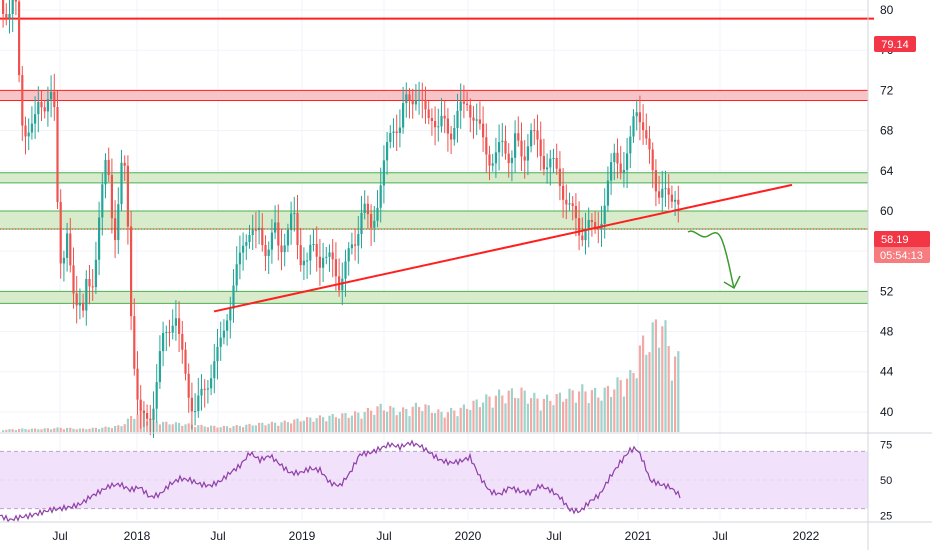 The width and height of the screenshot is (932, 550). What do you see at coordinates (887, 412) in the screenshot?
I see `price-tick-label: 40` at bounding box center [887, 412].